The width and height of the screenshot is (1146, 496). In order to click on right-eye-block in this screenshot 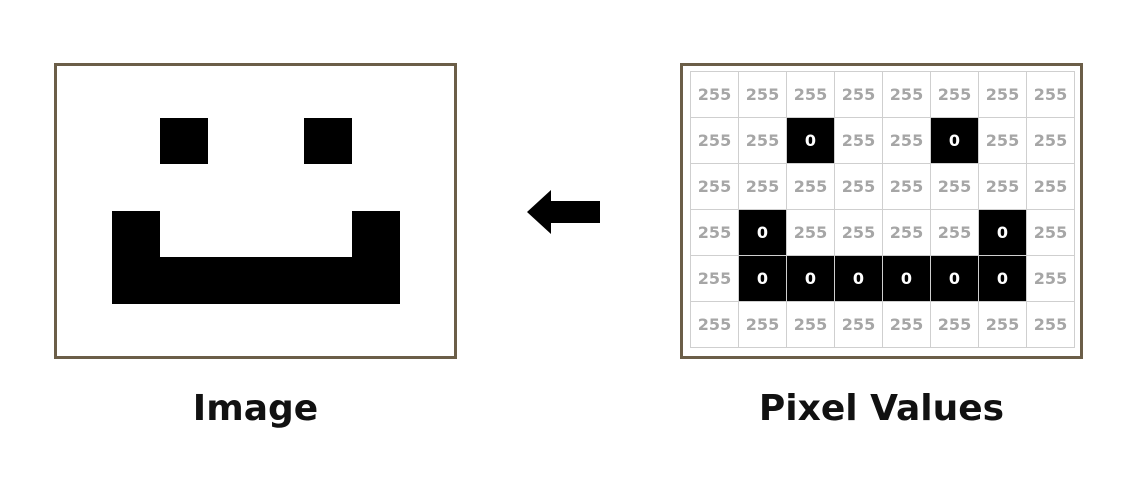, I will do `click(328, 141)`.